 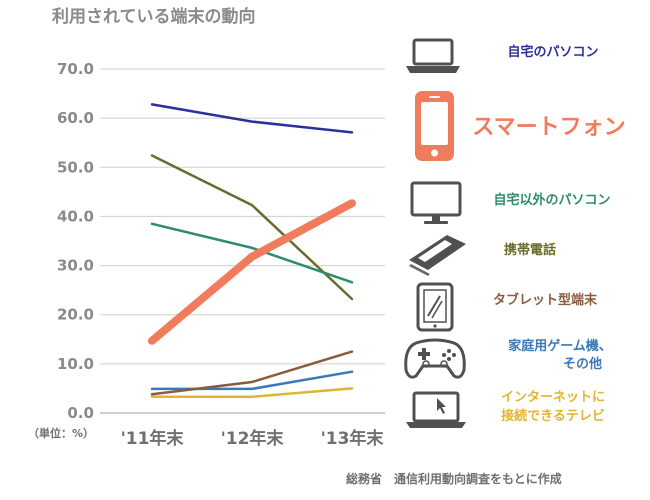 I want to click on y-tick-label: 20.0, so click(x=75, y=315).